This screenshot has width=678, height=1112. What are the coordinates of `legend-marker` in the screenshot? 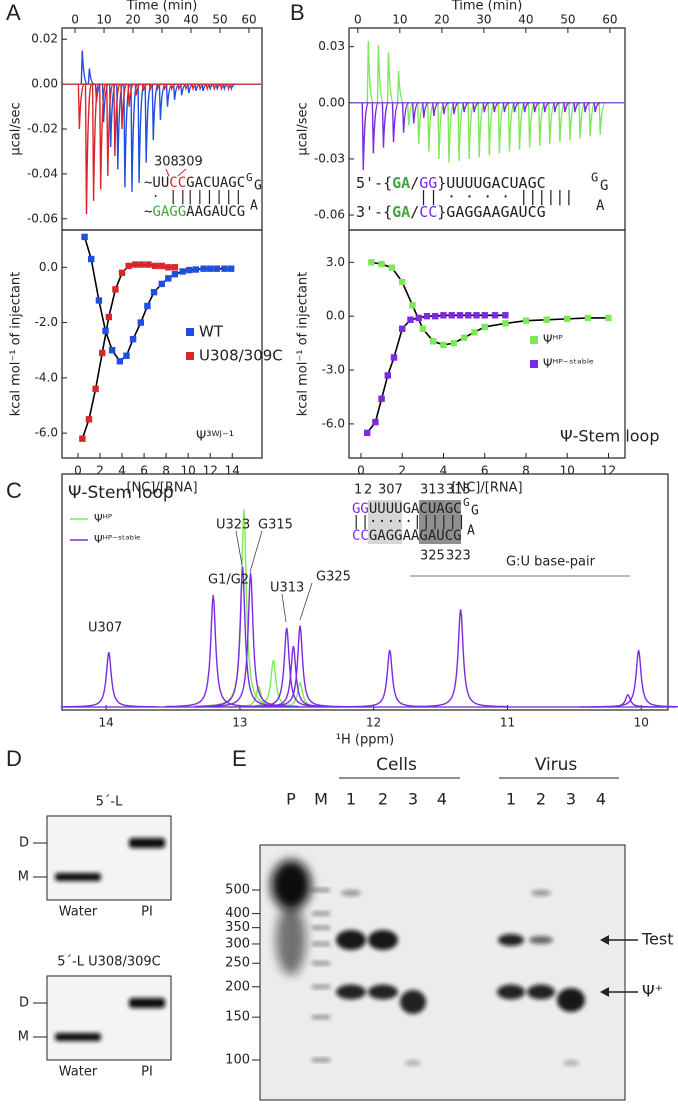 It's located at (190, 356).